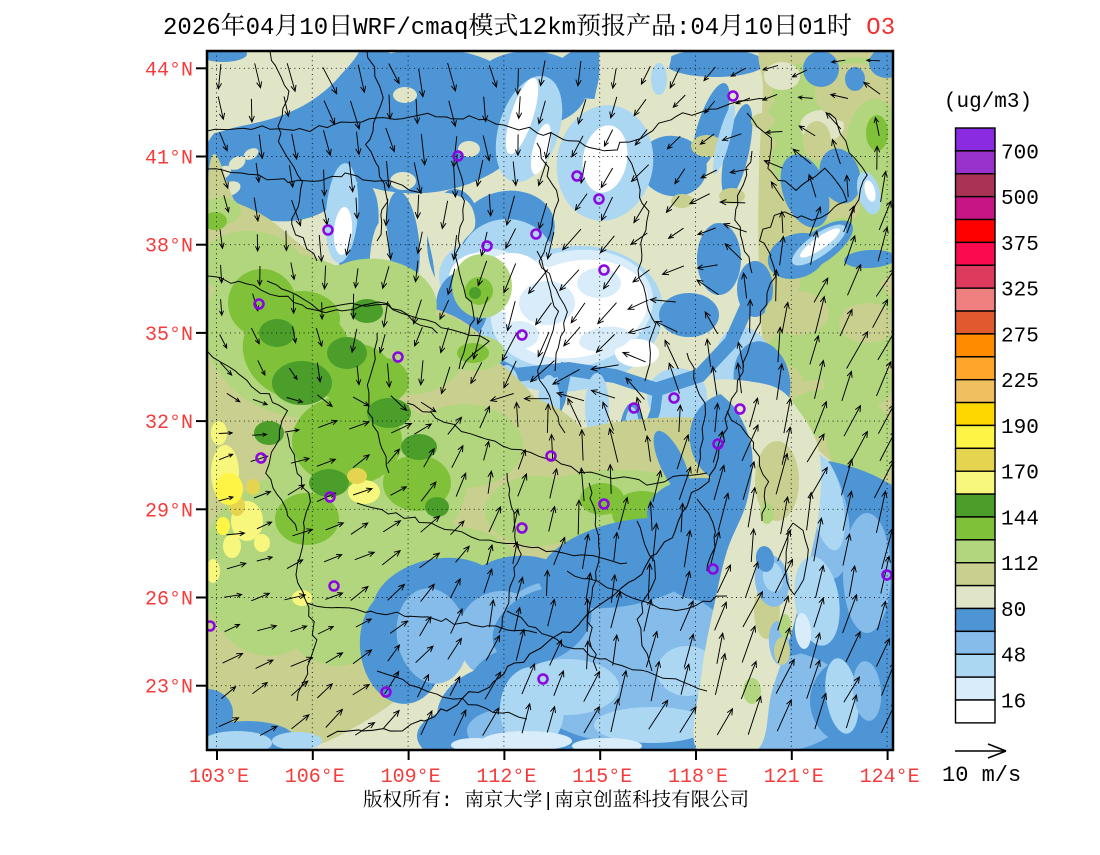  Describe the element at coordinates (1020, 520) in the screenshot. I see `svg-text: 144` at that location.